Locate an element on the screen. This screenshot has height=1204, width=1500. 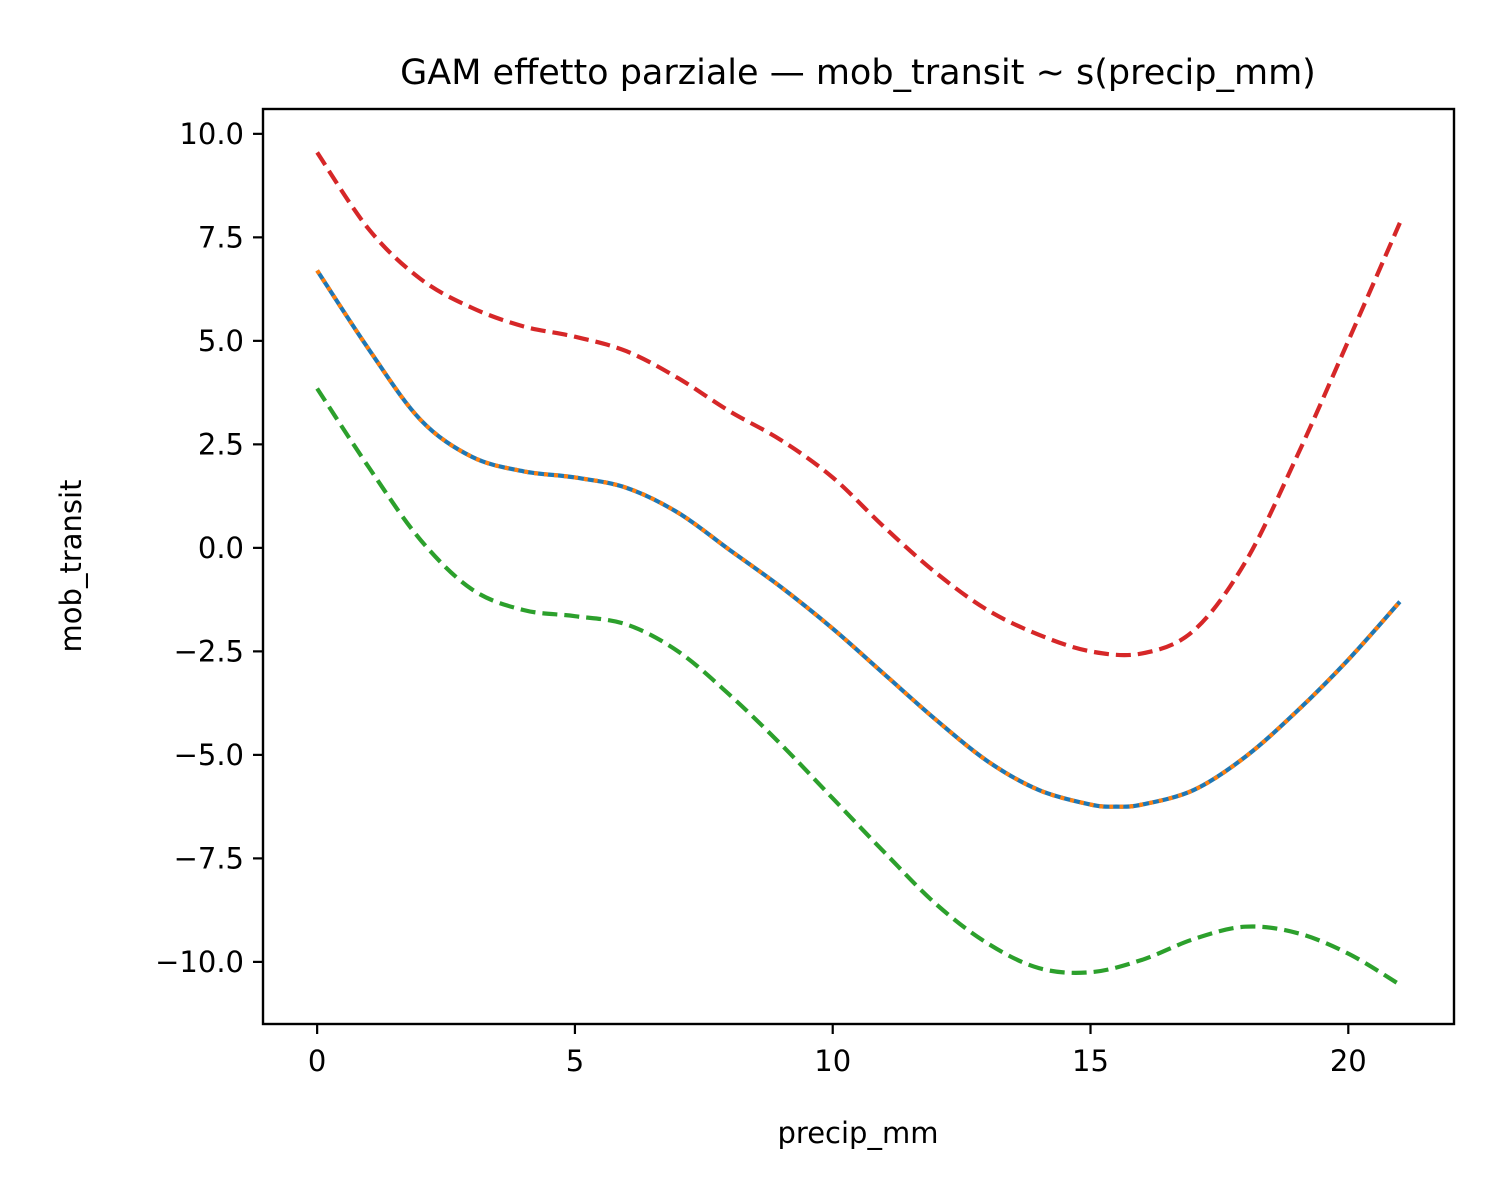
y-tick-label: 5.0 is located at coordinates (221, 341).